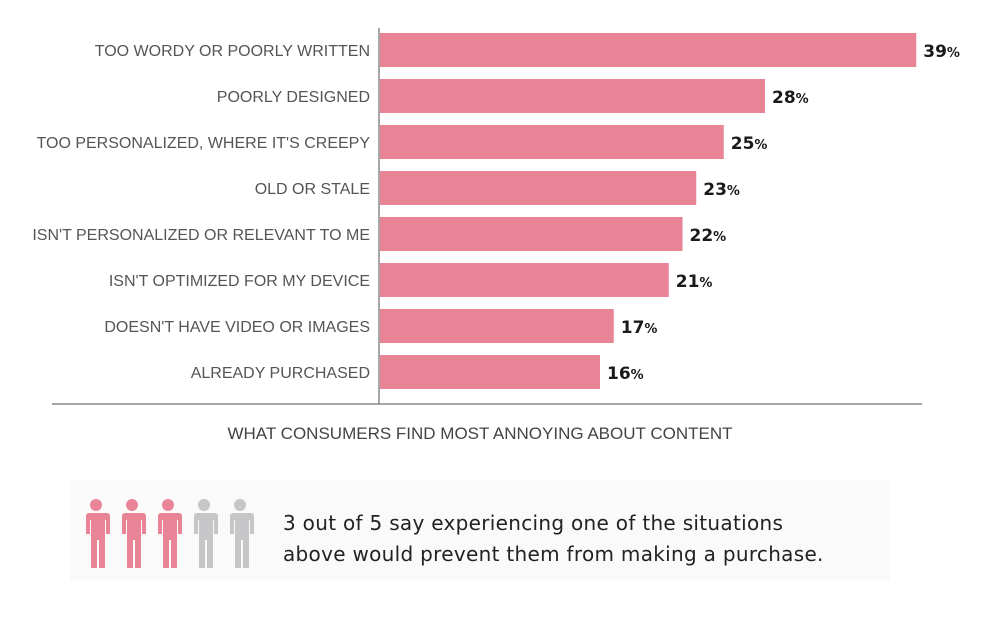 This screenshot has height=623, width=997. What do you see at coordinates (694, 282) in the screenshot?
I see `value-label: 21%` at bounding box center [694, 282].